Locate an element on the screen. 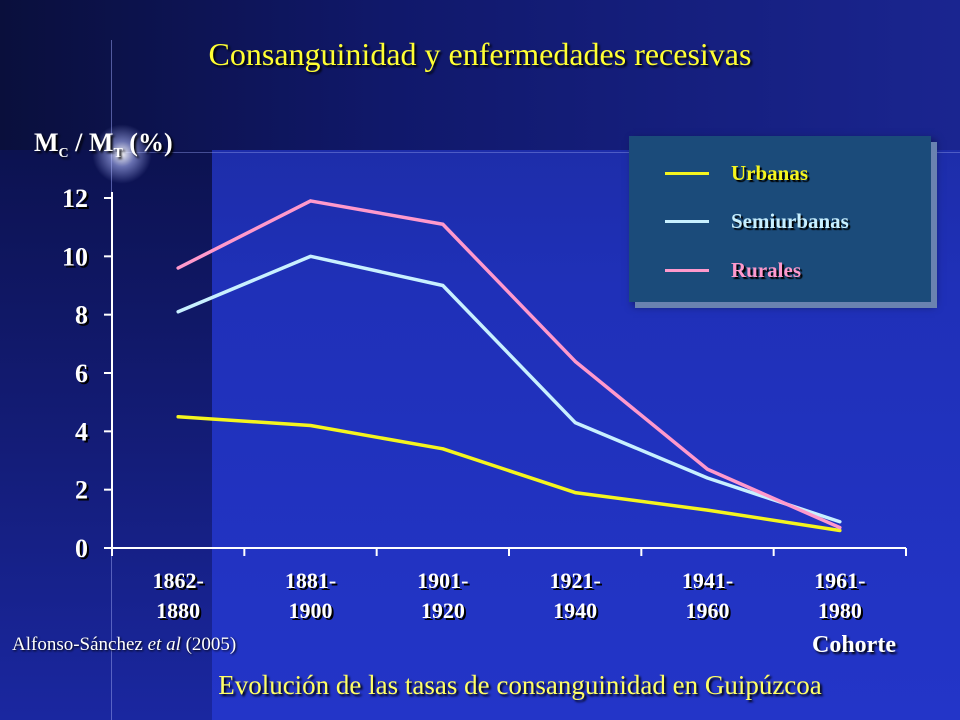 The image size is (960, 720). y-tick-label: 2 is located at coordinates (81, 490).